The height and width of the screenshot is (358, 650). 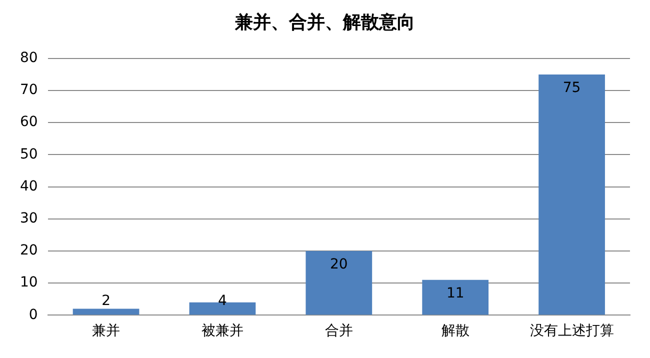 I want to click on y-tick-label: 50, so click(x=29, y=154).